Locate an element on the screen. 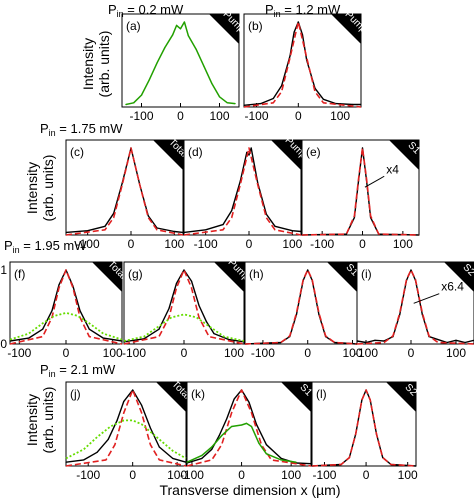 The image size is (474, 500). corner-badge-a is located at coordinates (224, 29).